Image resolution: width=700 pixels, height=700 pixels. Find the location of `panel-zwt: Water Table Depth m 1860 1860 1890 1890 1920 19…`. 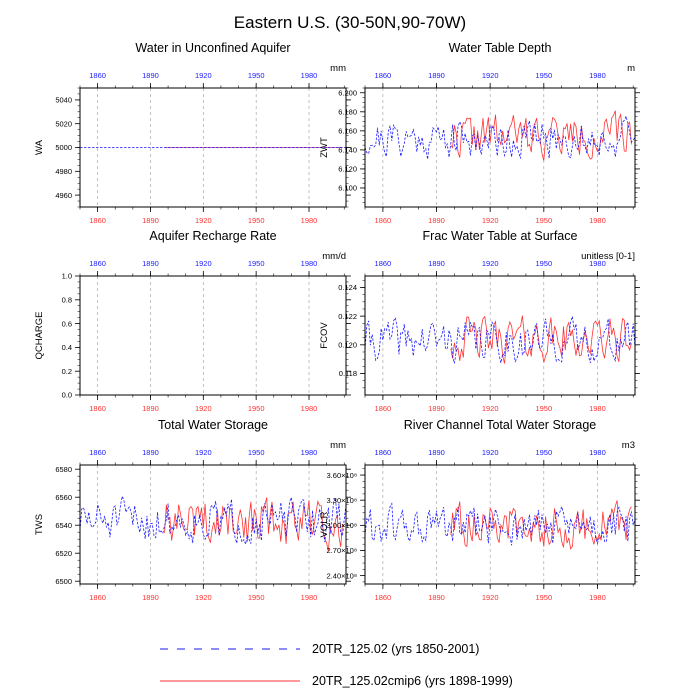

panel-zwt: Water Table Depth m 1860 1860 1890 1890 1920 19… is located at coordinates (479, 133).